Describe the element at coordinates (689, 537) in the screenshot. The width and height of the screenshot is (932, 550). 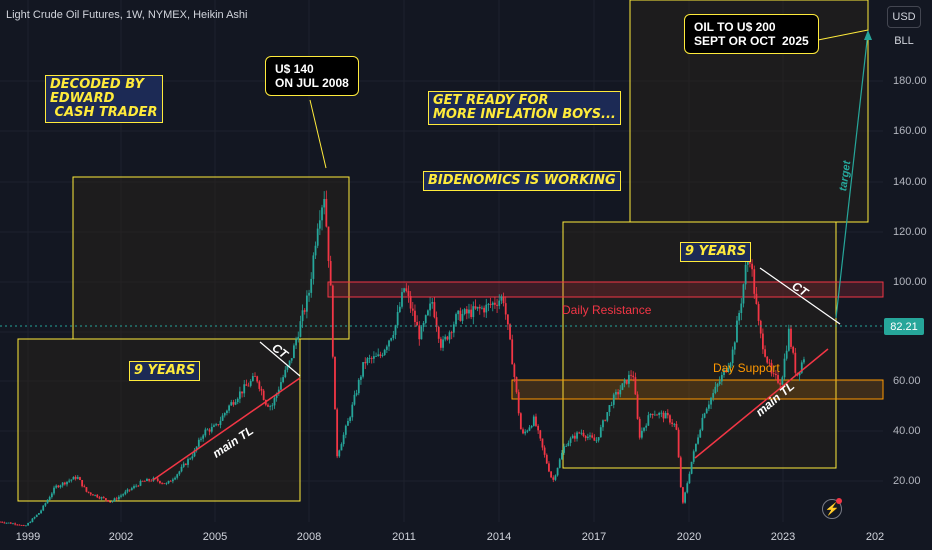
I see `x-tick: 2020` at that location.